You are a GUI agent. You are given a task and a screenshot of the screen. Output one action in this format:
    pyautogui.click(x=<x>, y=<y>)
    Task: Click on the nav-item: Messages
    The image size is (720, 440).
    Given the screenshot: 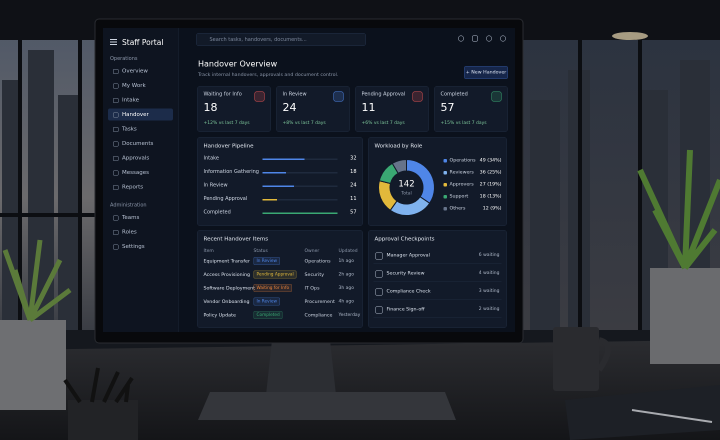 What is the action you would take?
    pyautogui.click(x=140, y=173)
    